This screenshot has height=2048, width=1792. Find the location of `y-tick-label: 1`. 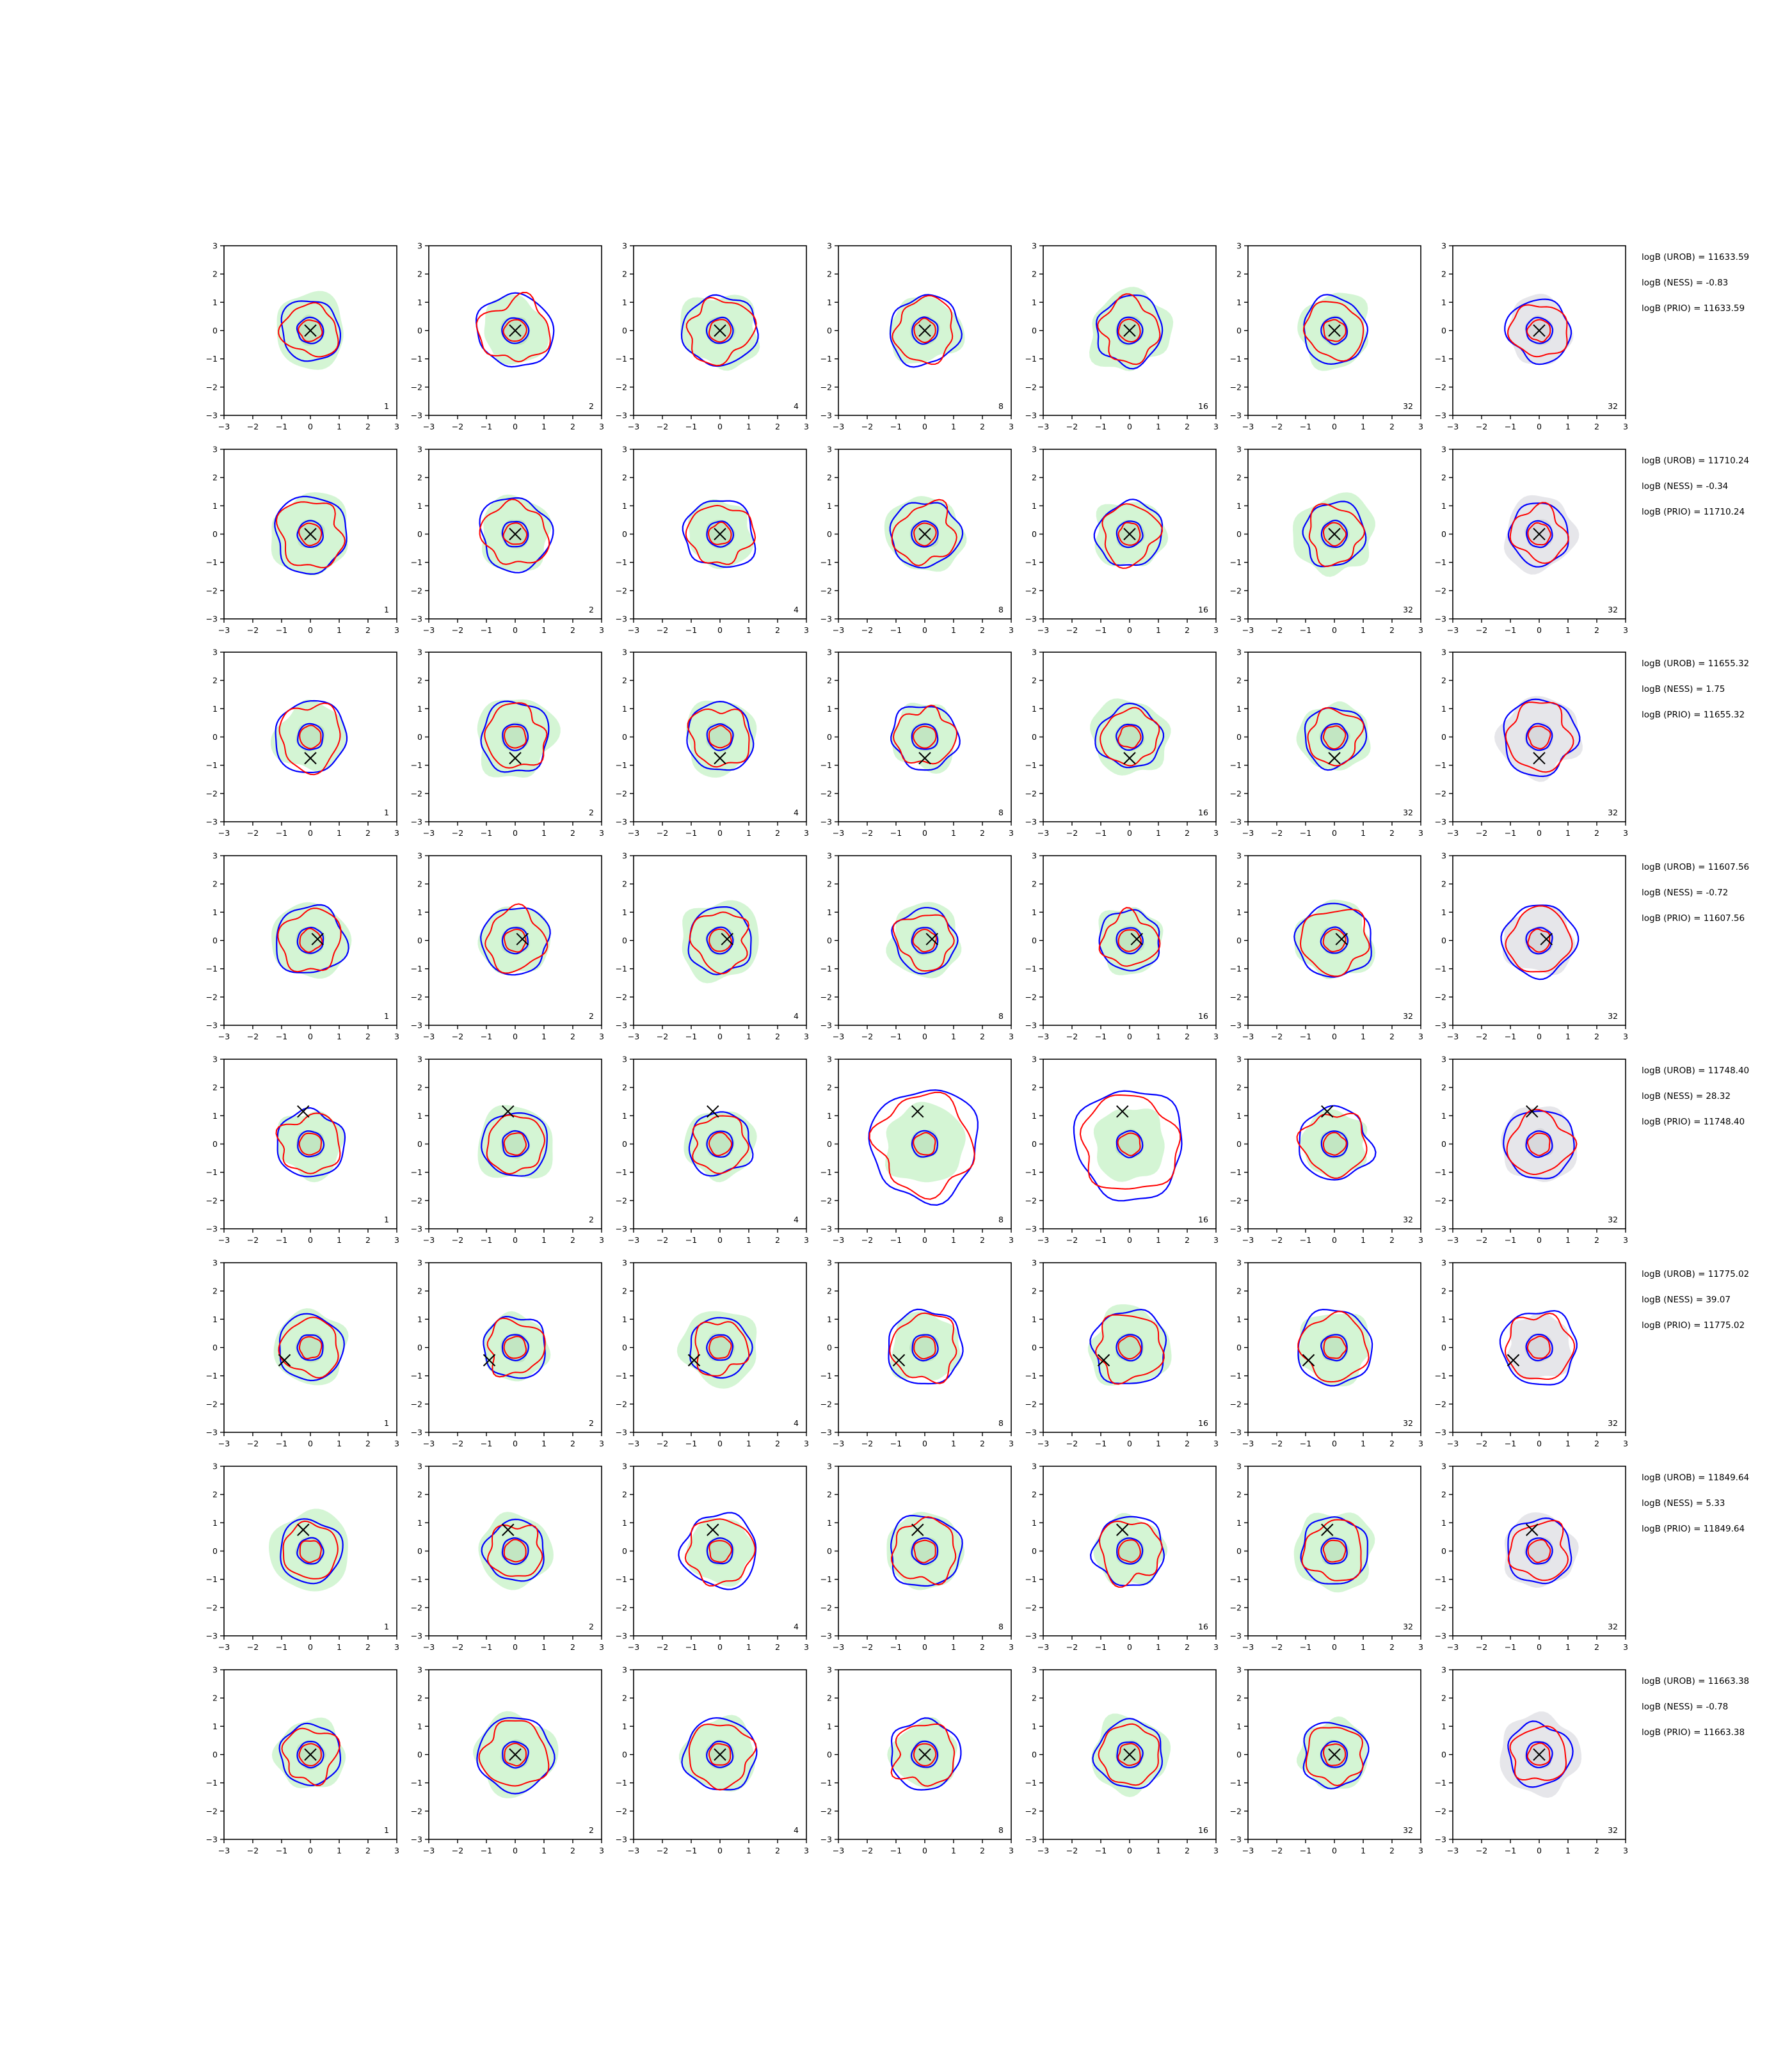

y-tick-label: 1 is located at coordinates (829, 1319).